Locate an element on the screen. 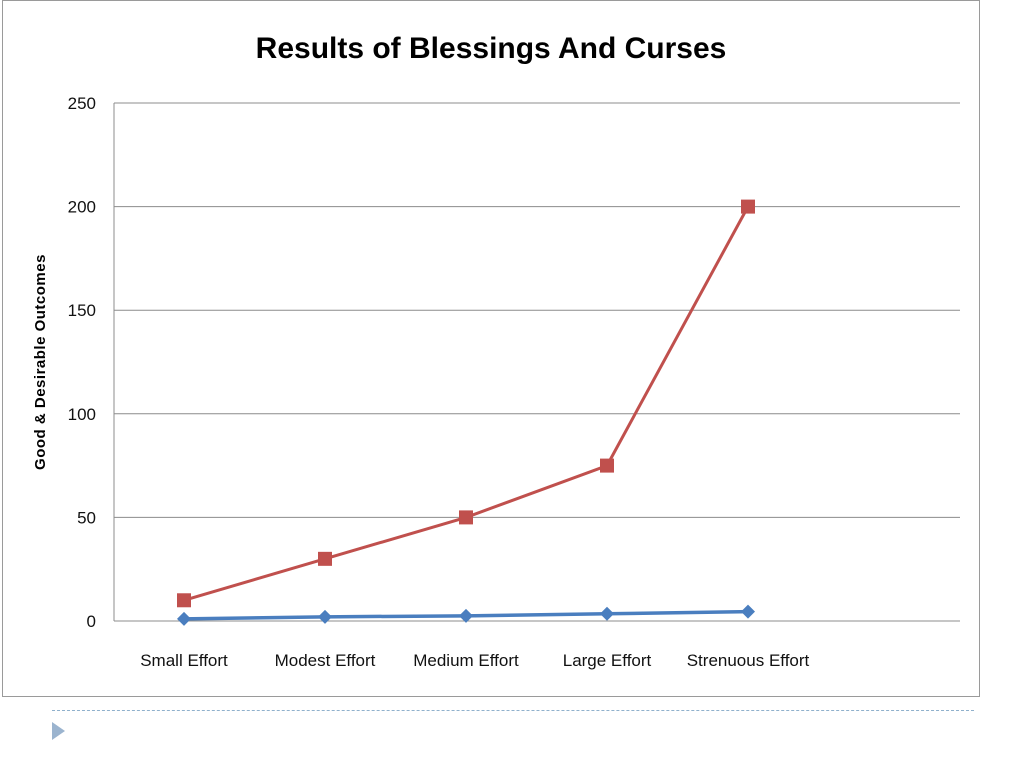 The height and width of the screenshot is (768, 1024). triangle-right-icon is located at coordinates (58, 731).